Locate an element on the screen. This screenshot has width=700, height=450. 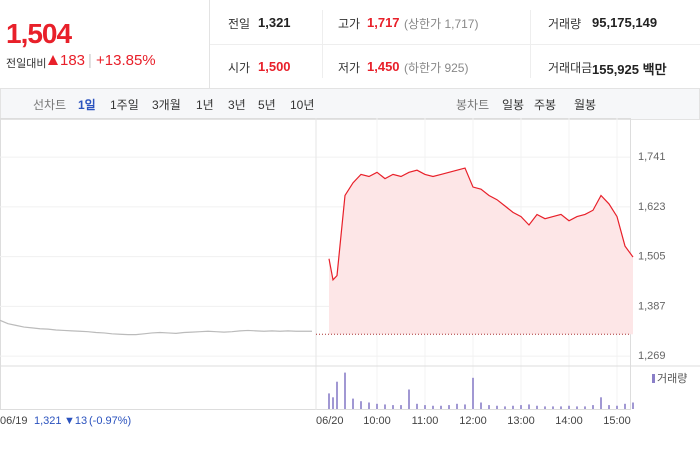
x-tick-label: 15:00 is located at coordinates (617, 421).